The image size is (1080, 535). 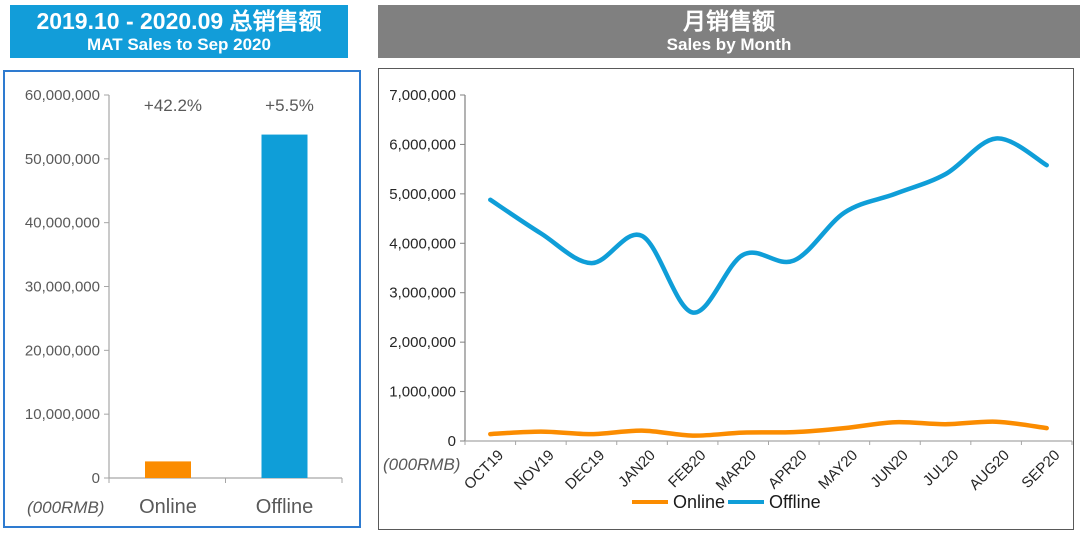 What do you see at coordinates (795, 502) in the screenshot?
I see `legend-offline-label: Offline` at bounding box center [795, 502].